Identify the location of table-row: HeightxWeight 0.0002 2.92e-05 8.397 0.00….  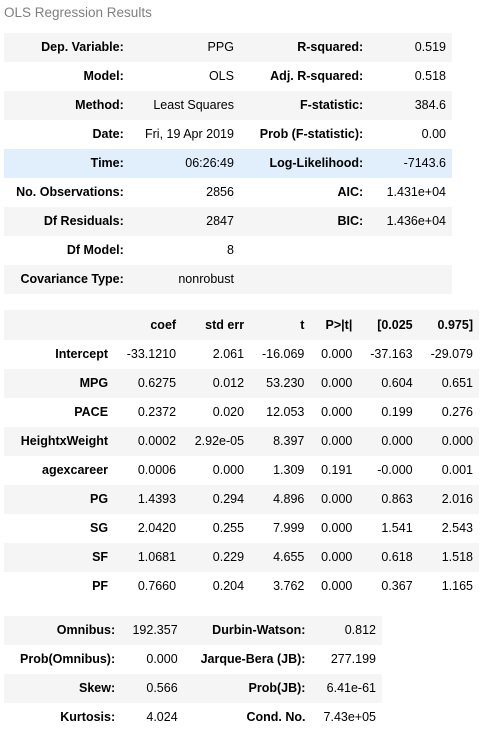
(241, 441).